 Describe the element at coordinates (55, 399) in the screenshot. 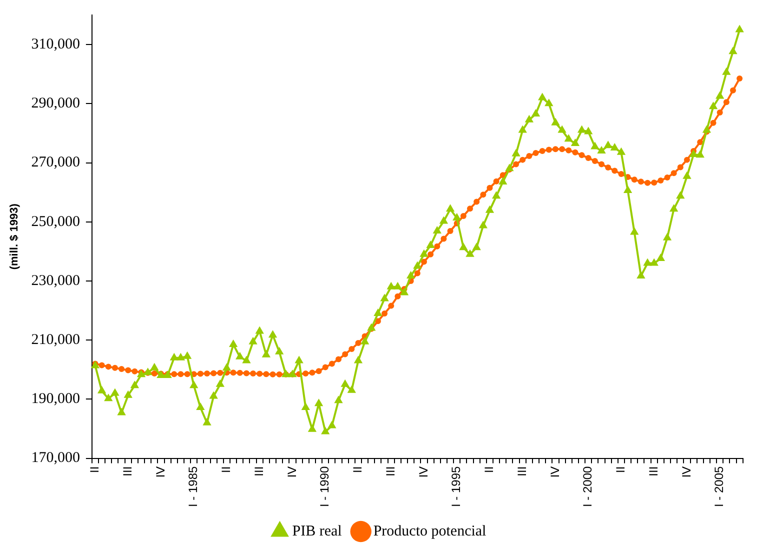

I see `y-tick-label: 190,000` at that location.